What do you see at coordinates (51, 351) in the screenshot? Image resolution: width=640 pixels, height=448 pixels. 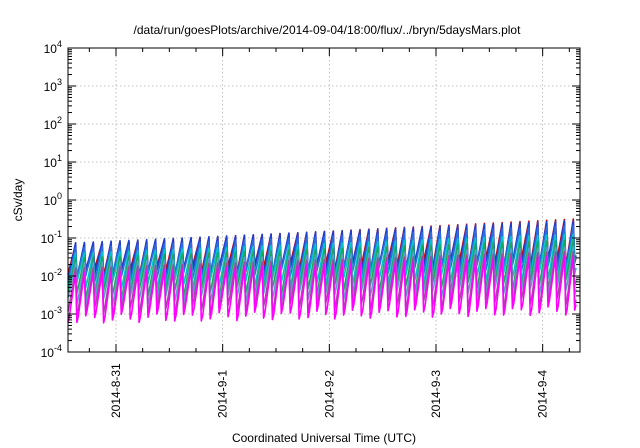 I see `y-tick-label: 10⁻⁴` at bounding box center [51, 351].